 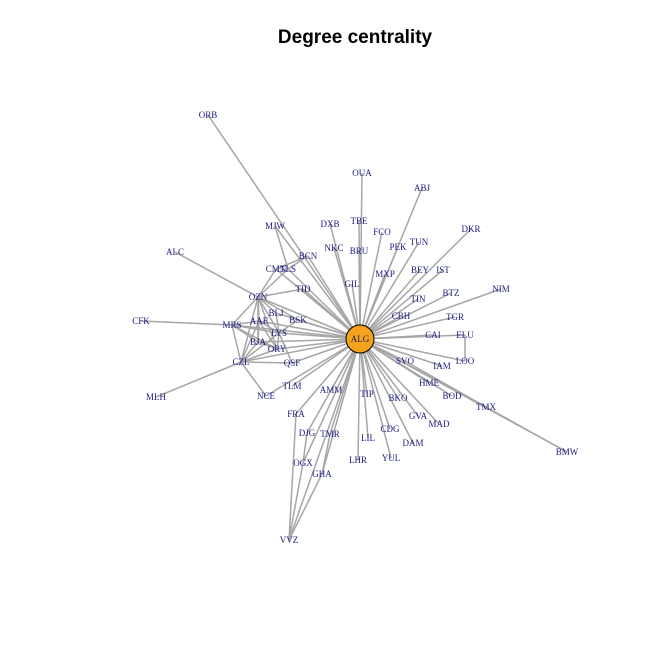 I want to click on node-label-pek: PEK, so click(x=398, y=247).